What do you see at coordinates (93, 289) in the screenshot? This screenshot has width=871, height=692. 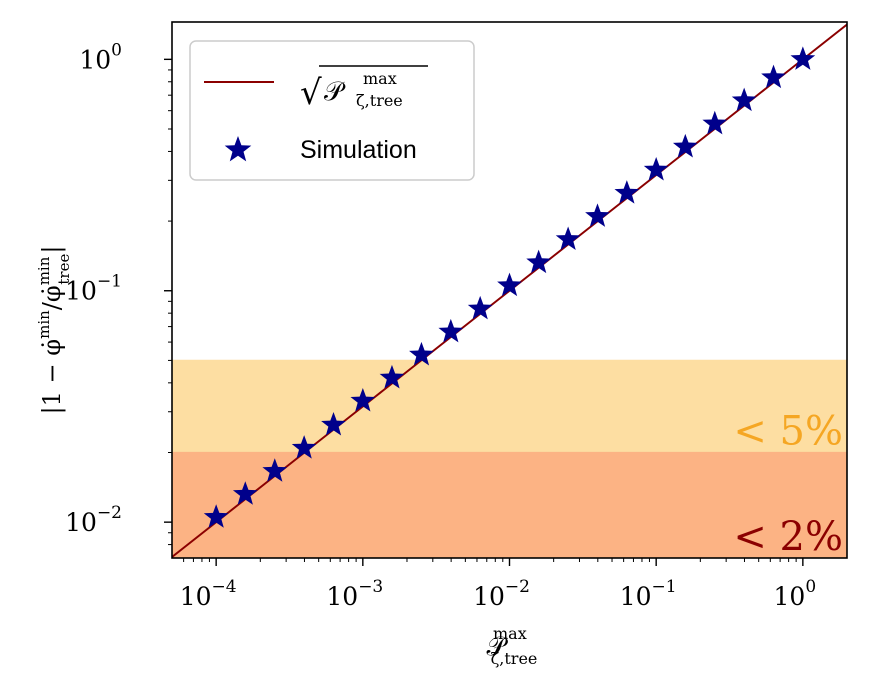 I see `y-tick-label: 10⁻¹` at bounding box center [93, 289].